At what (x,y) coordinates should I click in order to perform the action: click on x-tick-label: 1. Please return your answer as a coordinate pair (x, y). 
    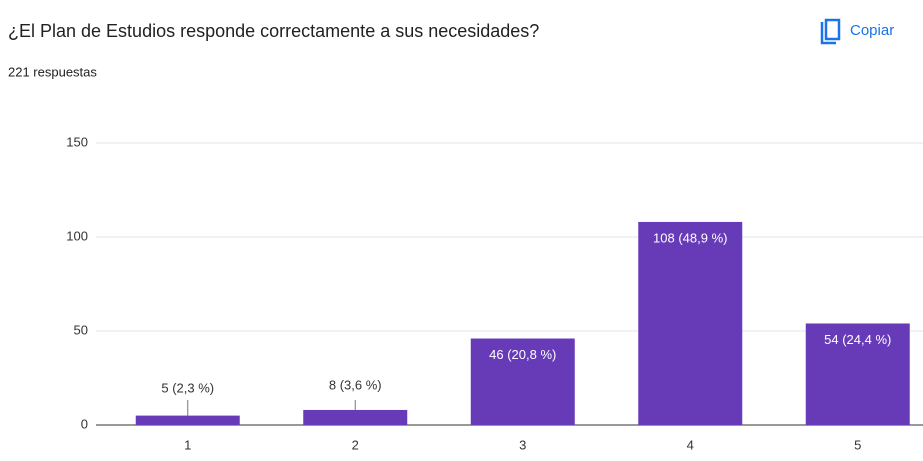
    Looking at the image, I should click on (187, 444).